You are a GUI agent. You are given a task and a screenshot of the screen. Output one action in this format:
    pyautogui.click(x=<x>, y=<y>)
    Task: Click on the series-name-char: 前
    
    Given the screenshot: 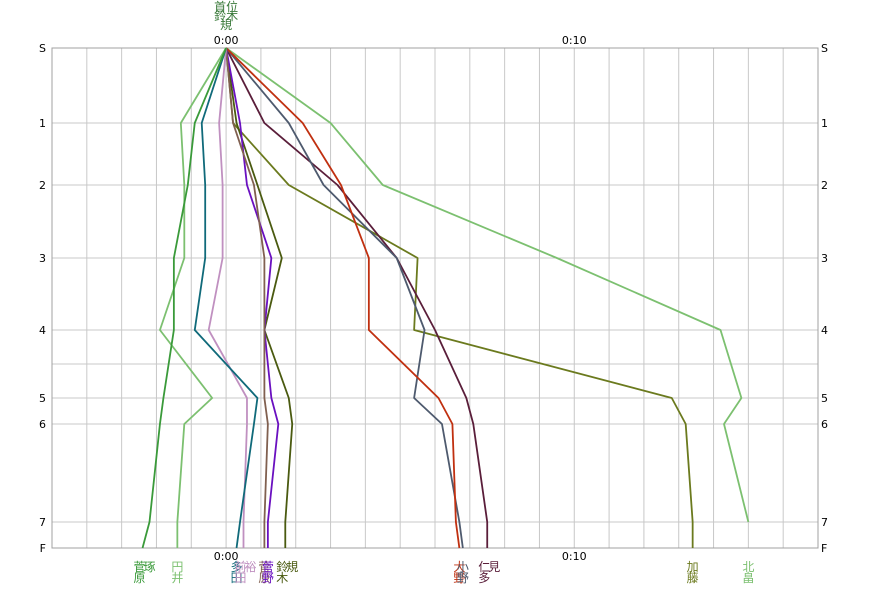 What is the action you would take?
    pyautogui.click(x=240, y=566)
    